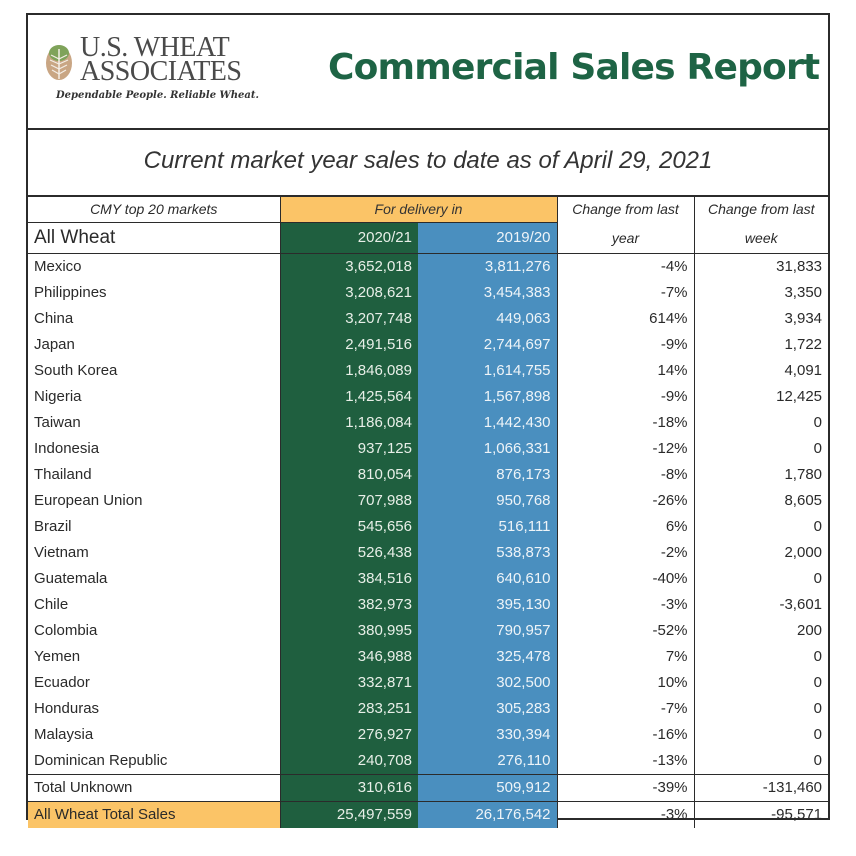  What do you see at coordinates (54, 318) in the screenshot?
I see `market-name: China` at bounding box center [54, 318].